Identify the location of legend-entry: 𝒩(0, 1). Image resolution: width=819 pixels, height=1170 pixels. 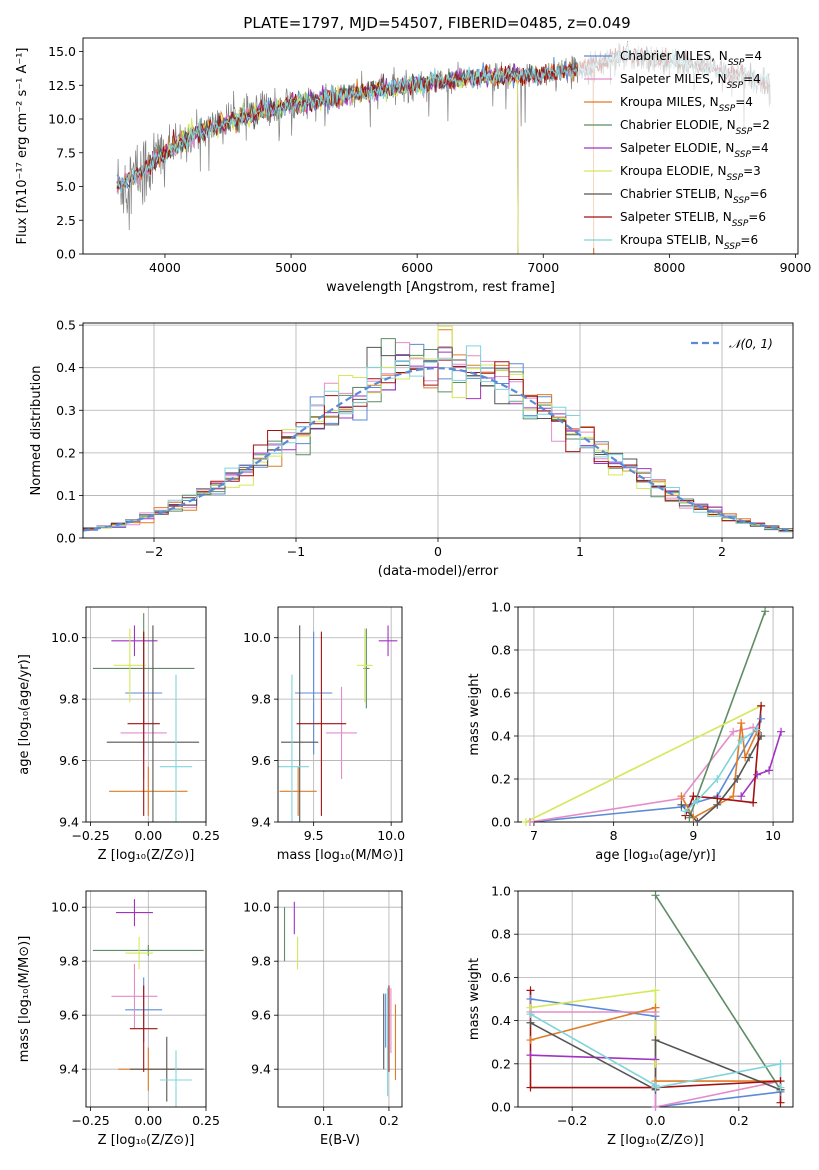
(751, 344).